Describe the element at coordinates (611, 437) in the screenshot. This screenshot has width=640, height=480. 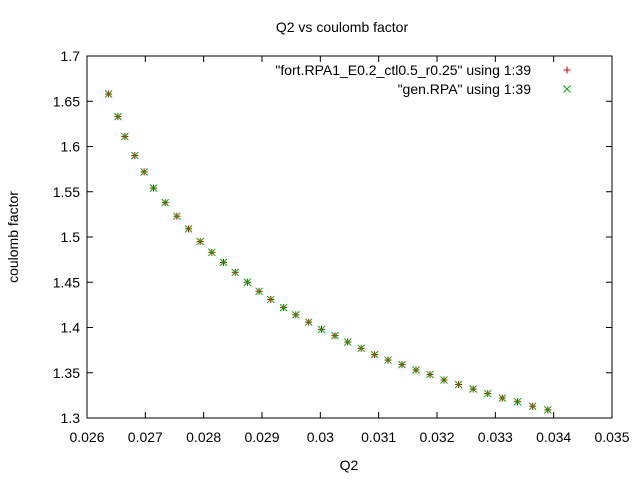
I see `x-tick-label: 0.035` at that location.